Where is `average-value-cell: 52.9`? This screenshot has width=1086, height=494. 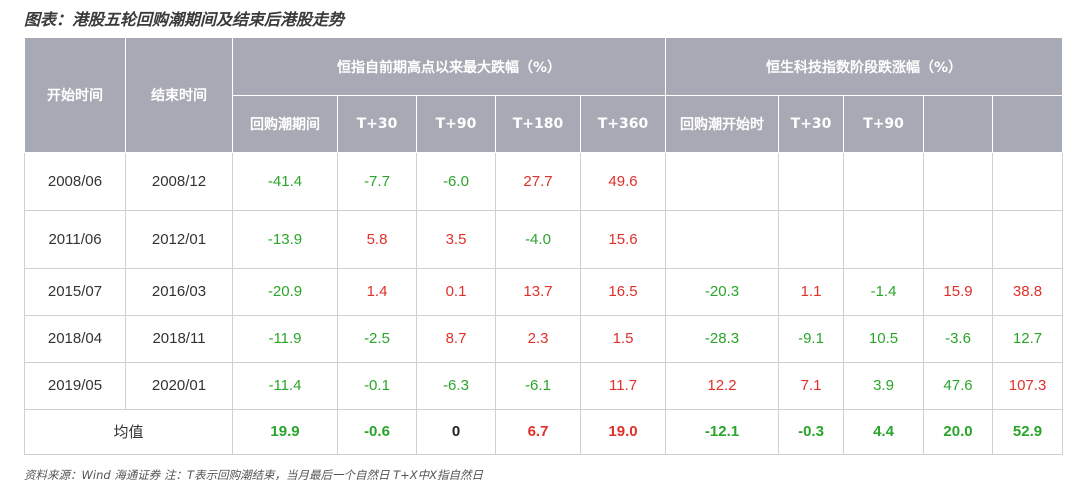
average-value-cell: 52.9 is located at coordinates (1028, 431).